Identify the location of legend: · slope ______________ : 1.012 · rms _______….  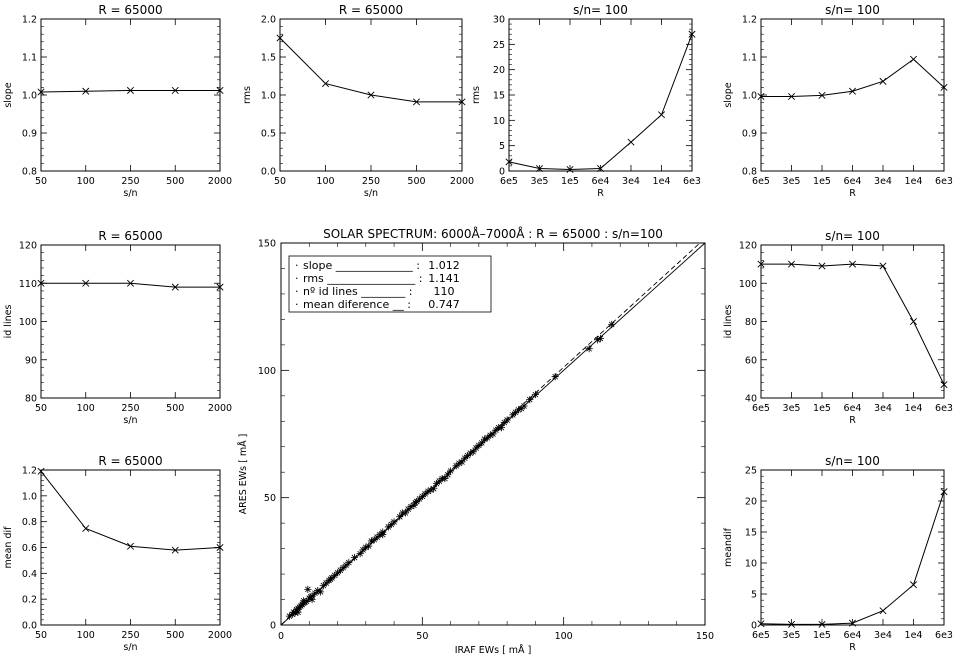
(390, 284).